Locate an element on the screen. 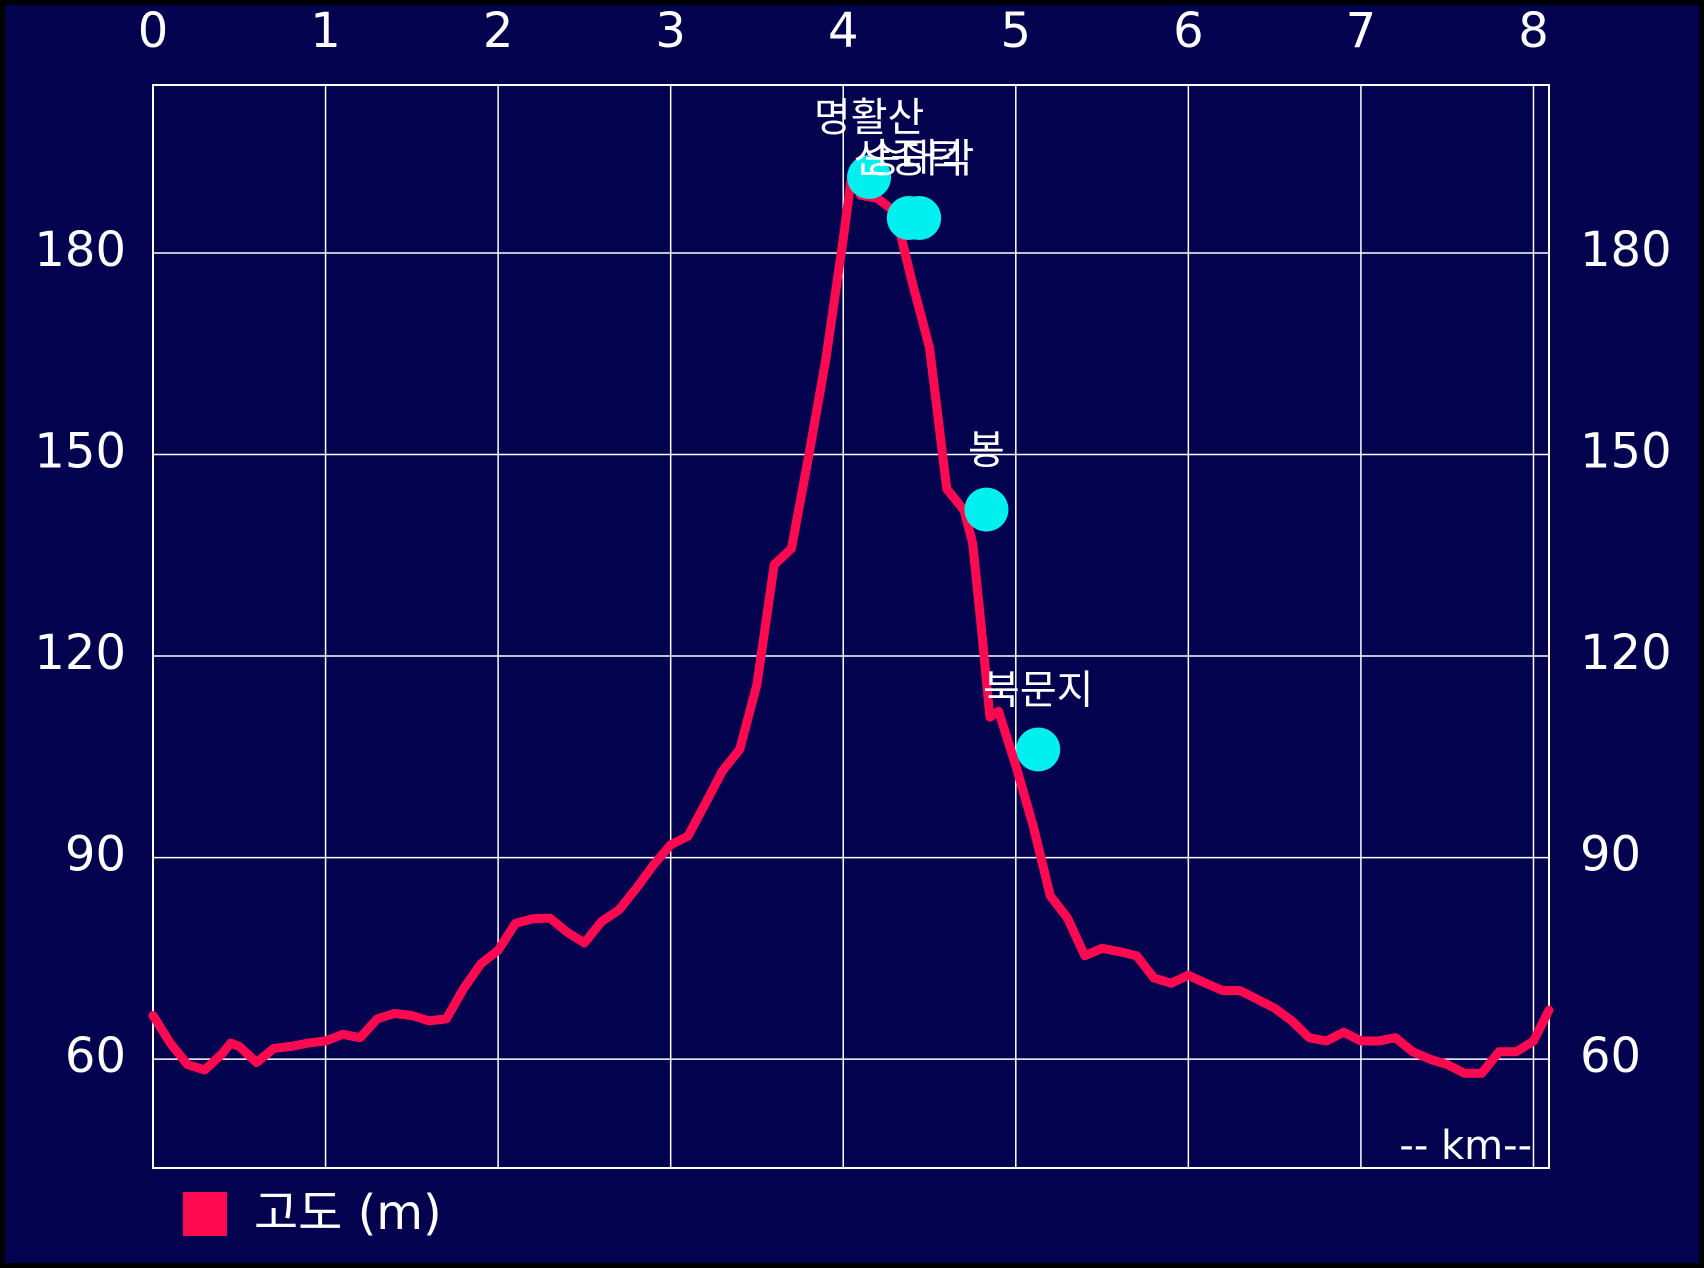  y2-tick-label: 60 is located at coordinates (1610, 1056).